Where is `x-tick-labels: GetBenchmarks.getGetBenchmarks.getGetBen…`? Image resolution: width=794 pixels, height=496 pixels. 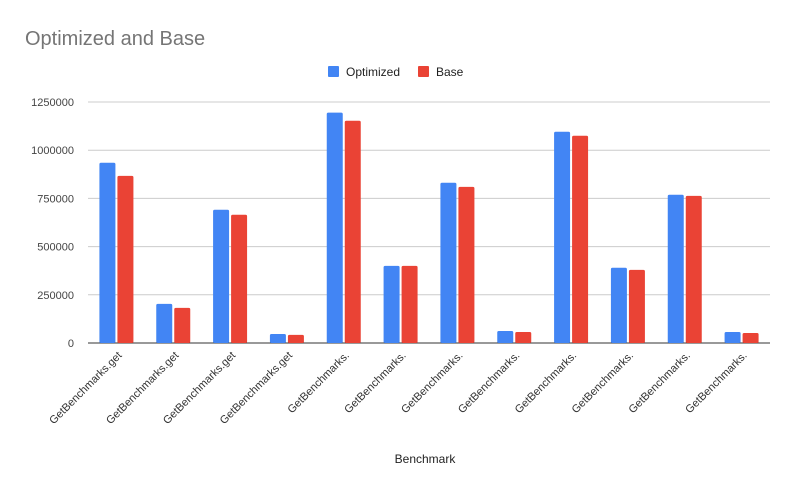
x-tick-labels: GetBenchmarks.getGetBenchmarks.getGetBen… is located at coordinates (398, 388).